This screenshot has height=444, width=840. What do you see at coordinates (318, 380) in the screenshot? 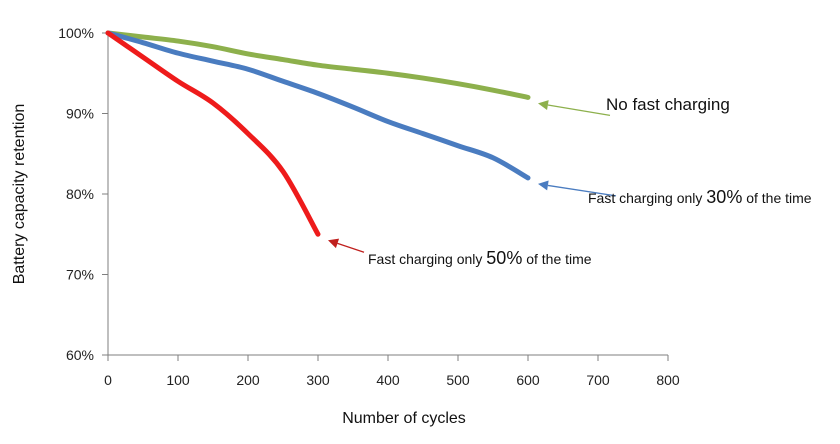
I see `x-tick-label: 300` at bounding box center [318, 380].